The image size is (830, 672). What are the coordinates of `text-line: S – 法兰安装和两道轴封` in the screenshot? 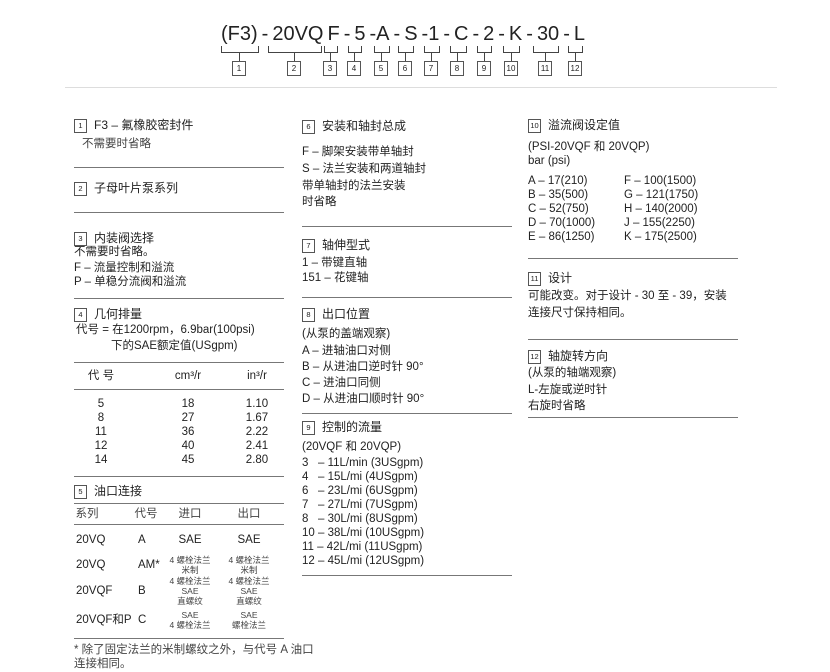 It's located at (364, 169).